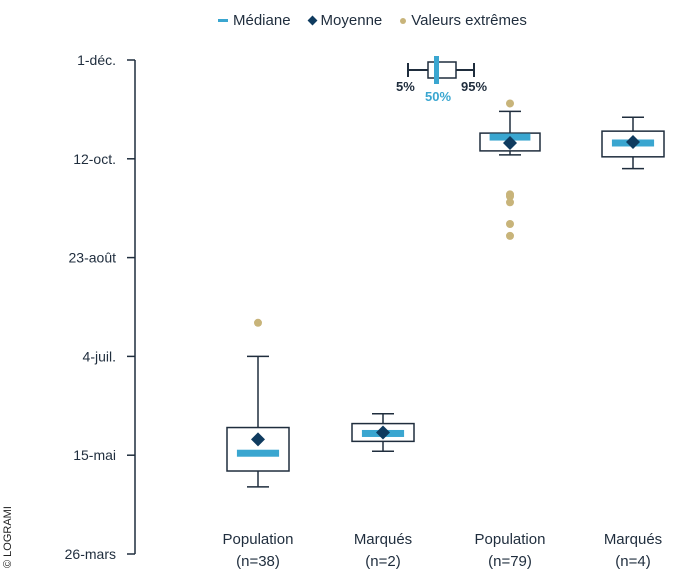  What do you see at coordinates (93, 258) in the screenshot?
I see `y-tick-label: 23-août` at bounding box center [93, 258].